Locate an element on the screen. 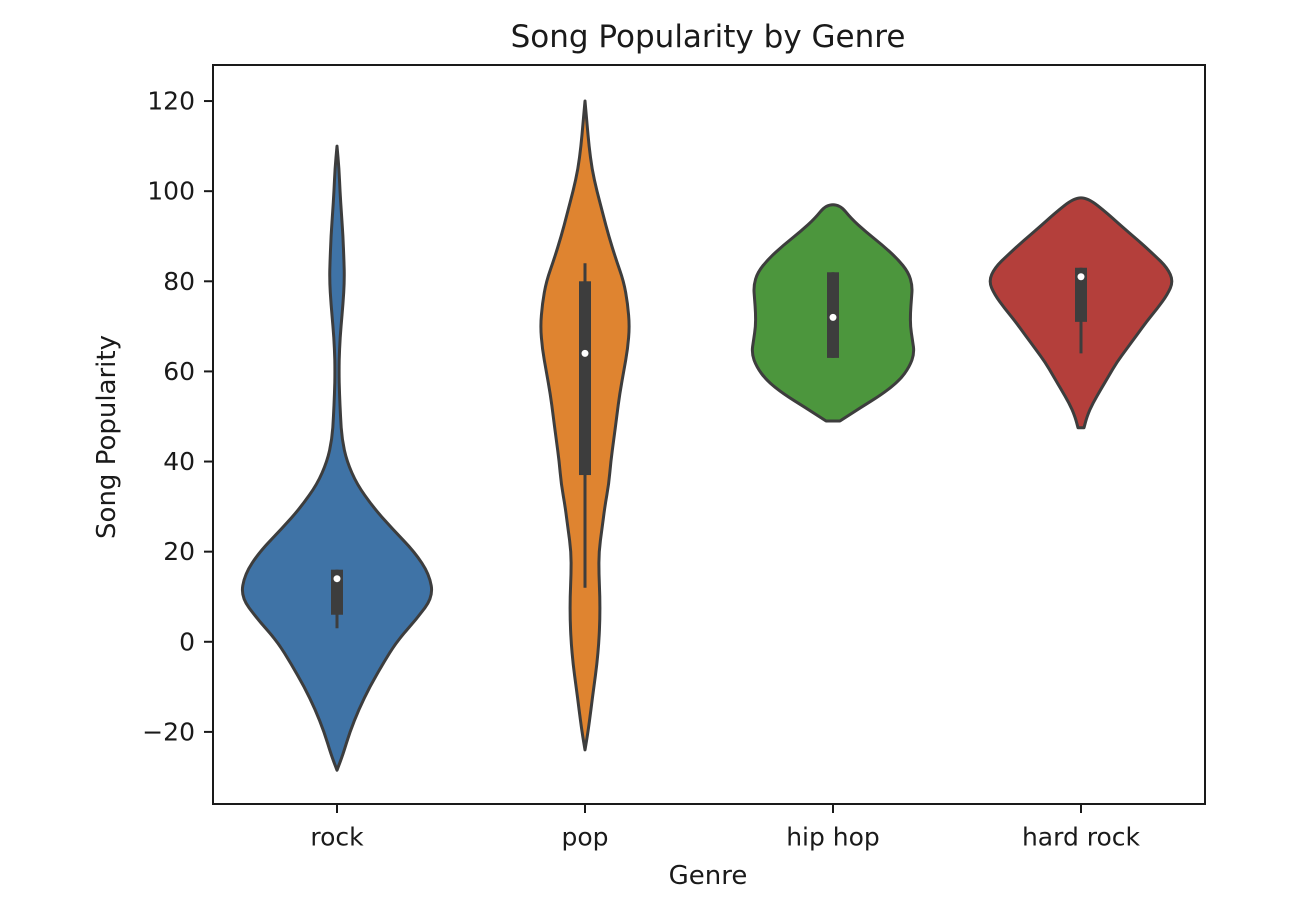 The image size is (1310, 924). y-tick-label: −20 is located at coordinates (168, 731).